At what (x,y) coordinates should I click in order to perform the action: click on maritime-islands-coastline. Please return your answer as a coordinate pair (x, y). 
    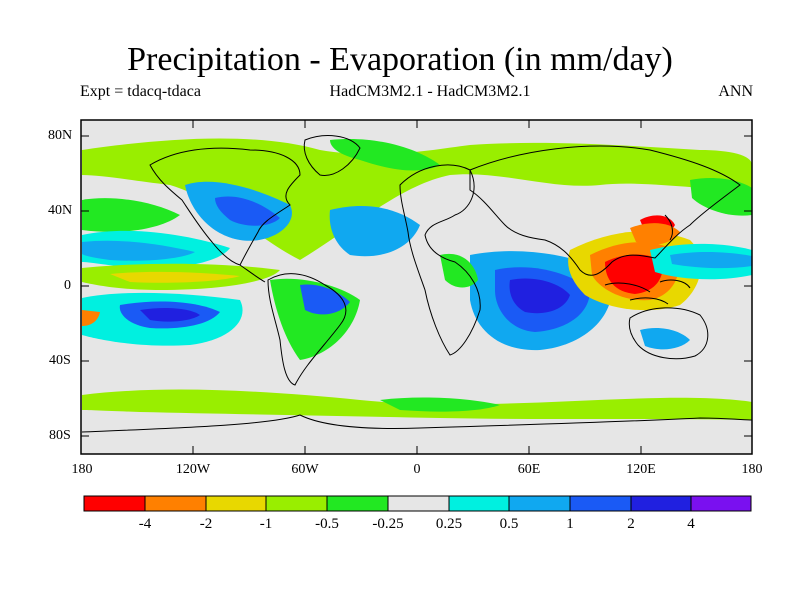
    Looking at the image, I should click on (647, 292).